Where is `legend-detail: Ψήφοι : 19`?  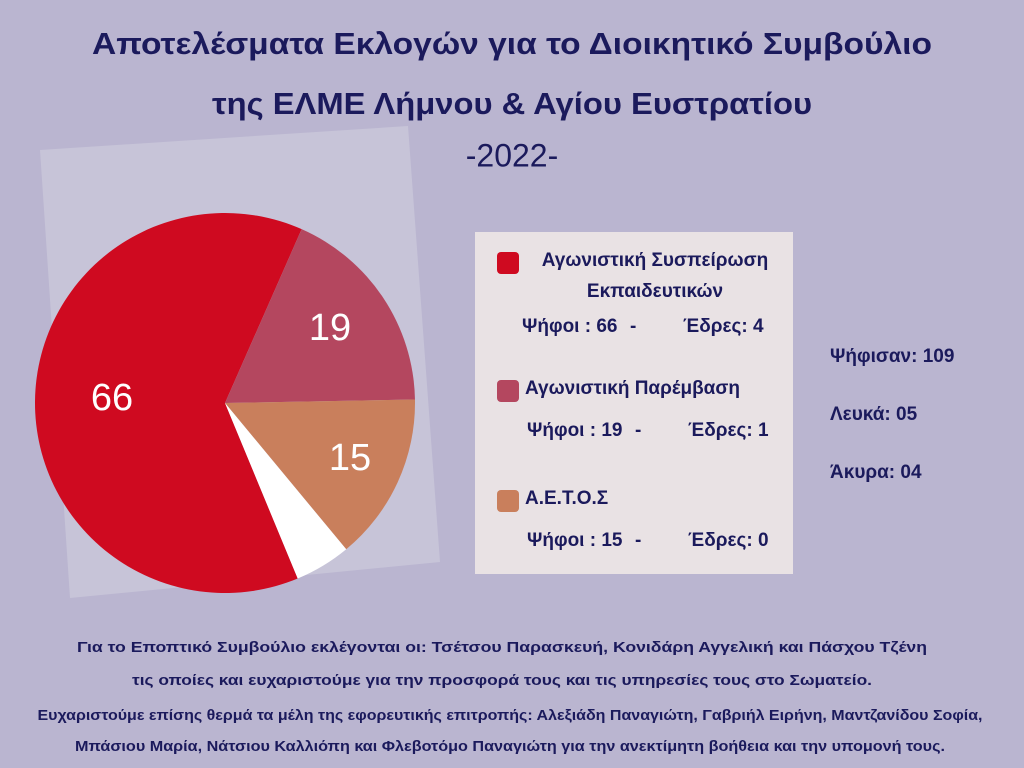 legend-detail: Ψήφοι : 19 is located at coordinates (575, 430).